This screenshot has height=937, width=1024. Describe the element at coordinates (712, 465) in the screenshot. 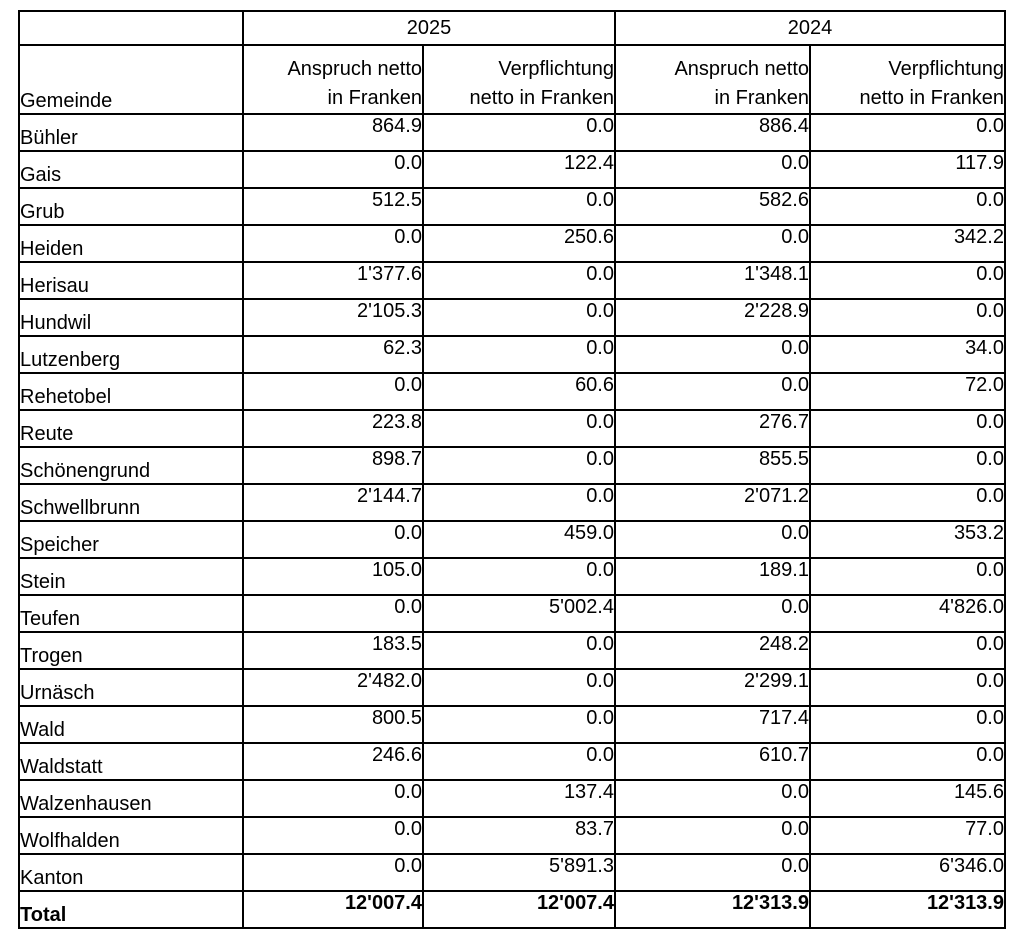

I see `value-cell: 855.5` at that location.